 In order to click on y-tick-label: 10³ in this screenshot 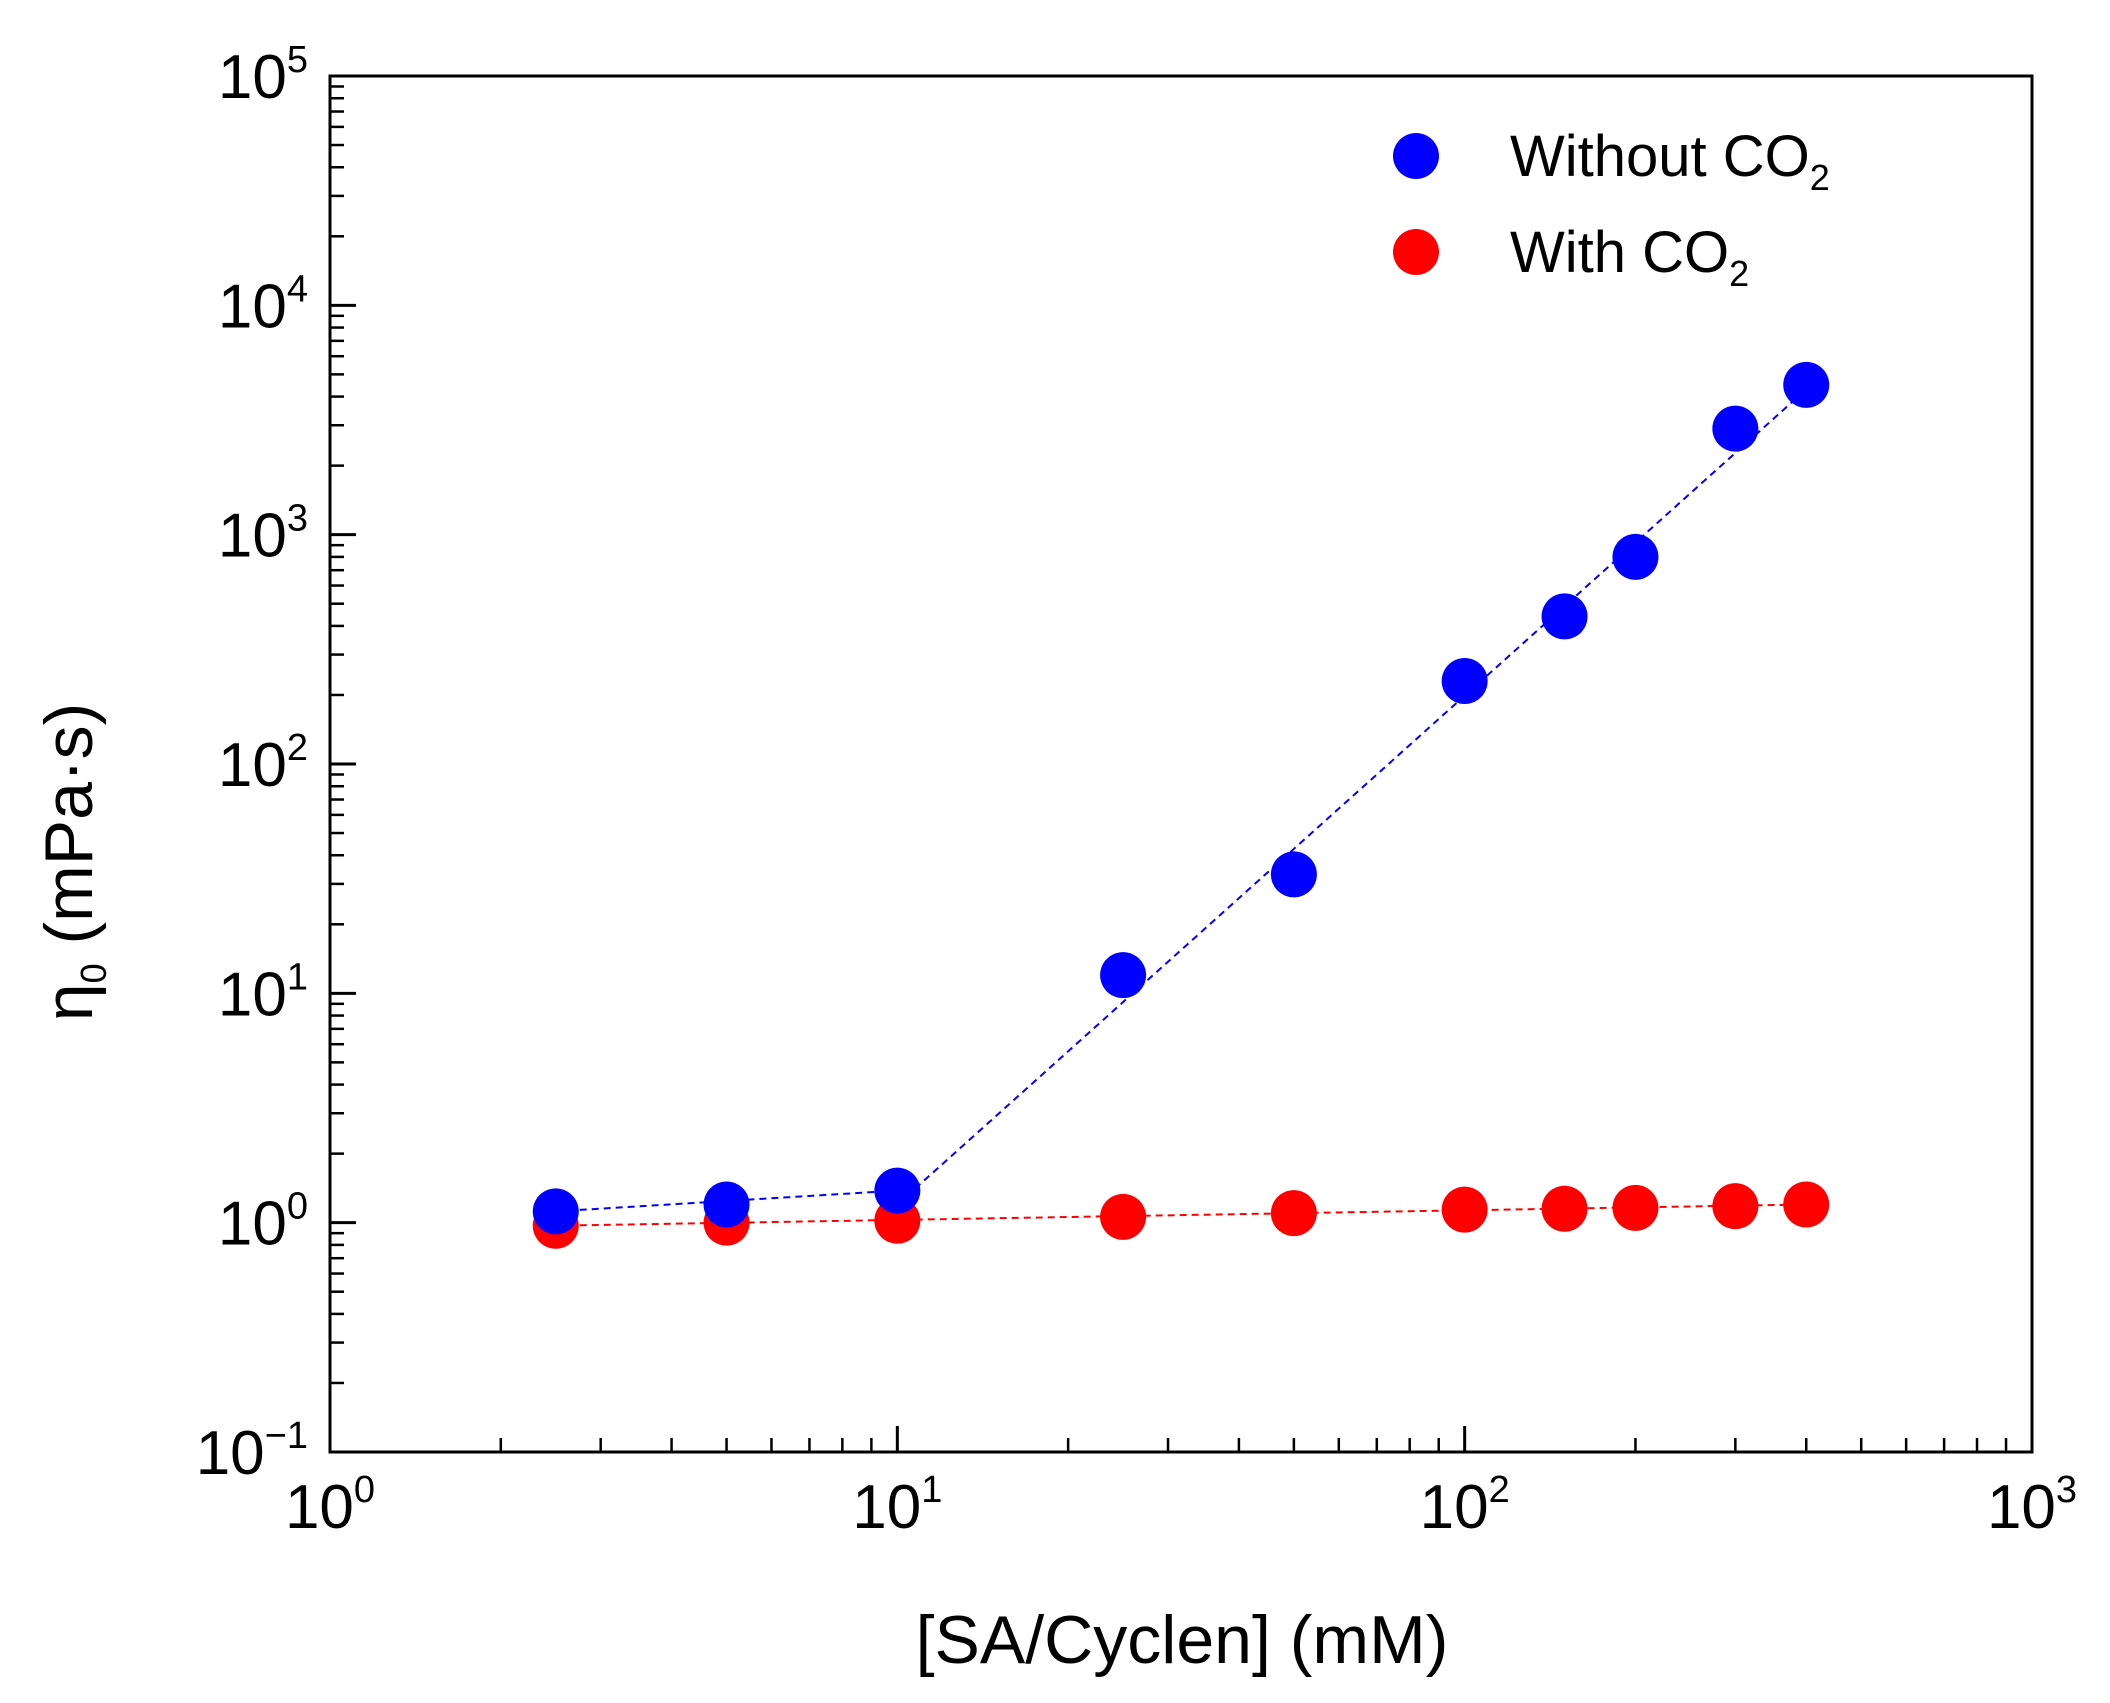, I will do `click(263, 534)`.